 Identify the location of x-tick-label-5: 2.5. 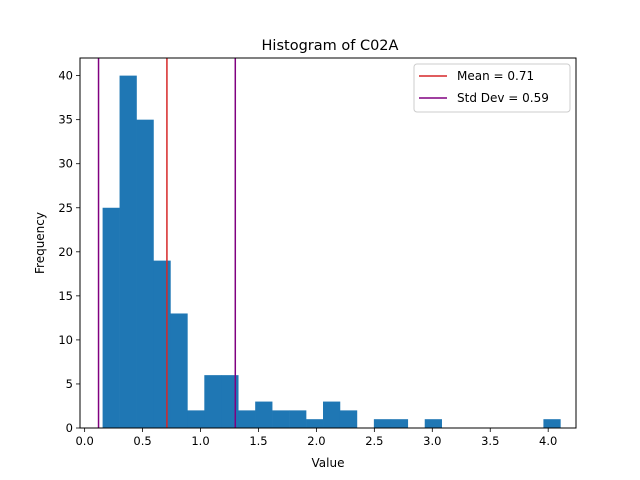
(374, 441).